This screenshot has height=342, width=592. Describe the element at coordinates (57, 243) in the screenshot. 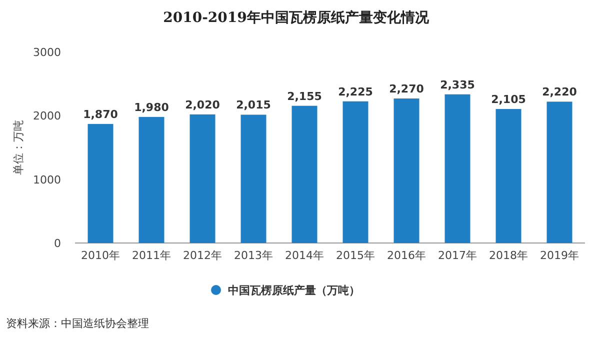

I see `y-tick-label: 0` at that location.